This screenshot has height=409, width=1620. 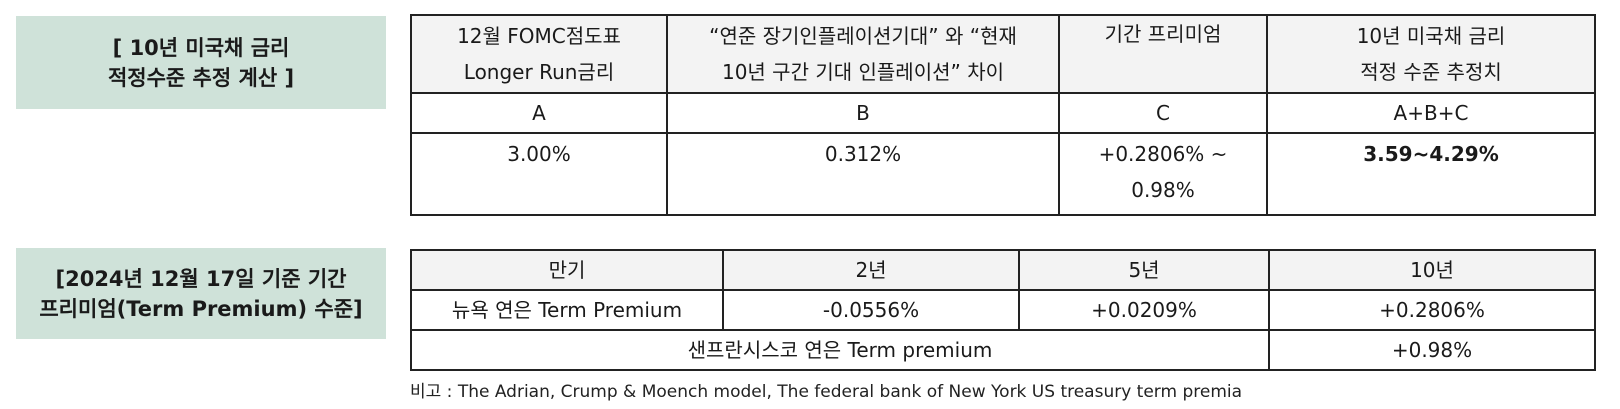 What do you see at coordinates (863, 174) in the screenshot?
I see `value-cell-b: 0.312%` at bounding box center [863, 174].